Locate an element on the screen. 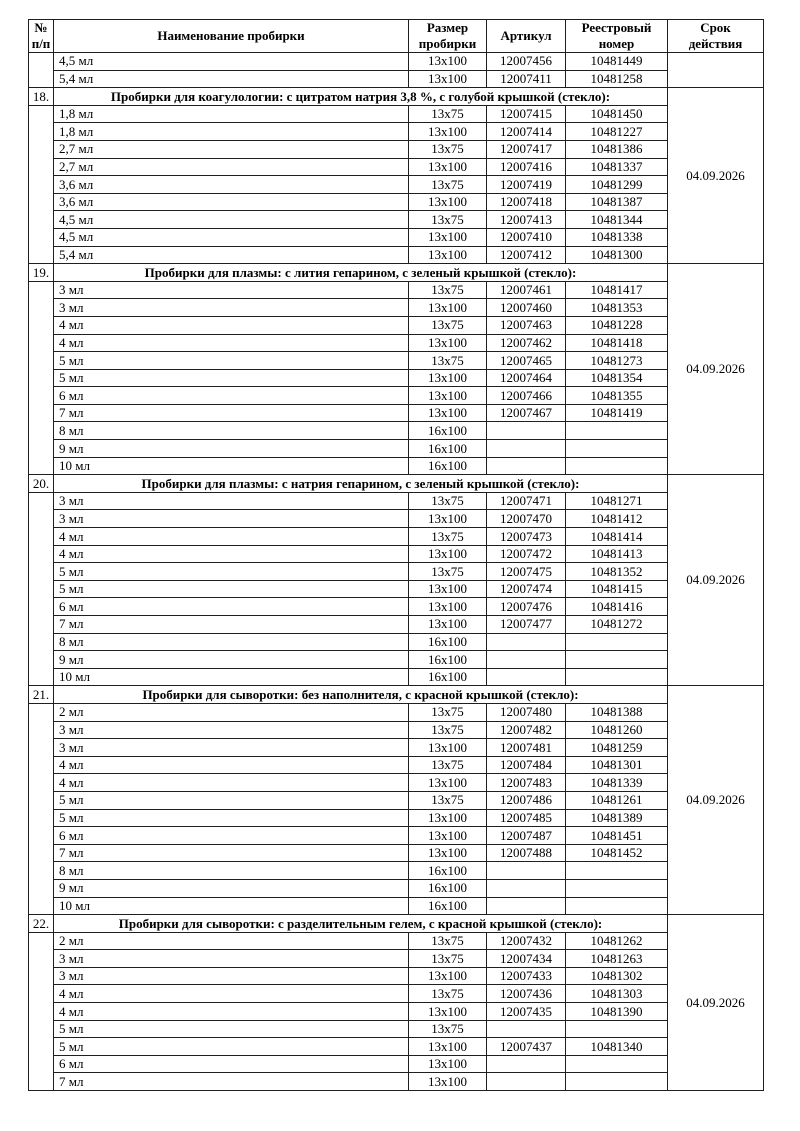 The width and height of the screenshot is (800, 1131). cell-registry: 10481301 is located at coordinates (616, 765).